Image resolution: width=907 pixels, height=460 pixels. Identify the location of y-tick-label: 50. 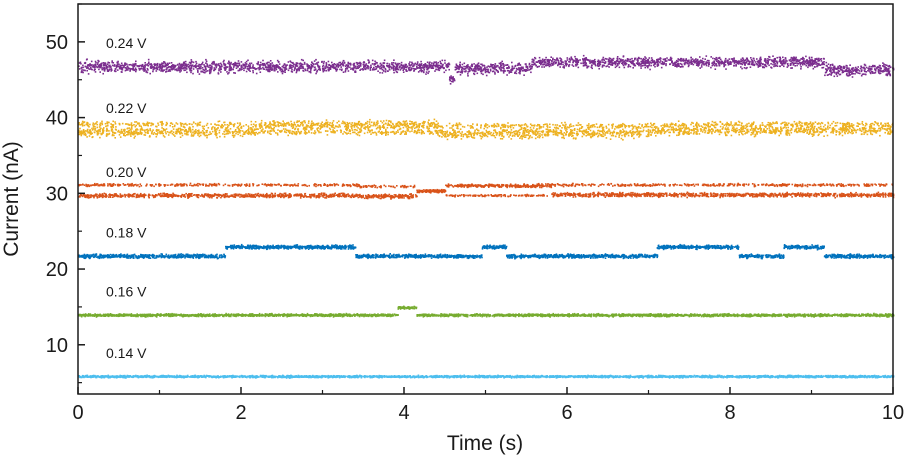
(57, 43).